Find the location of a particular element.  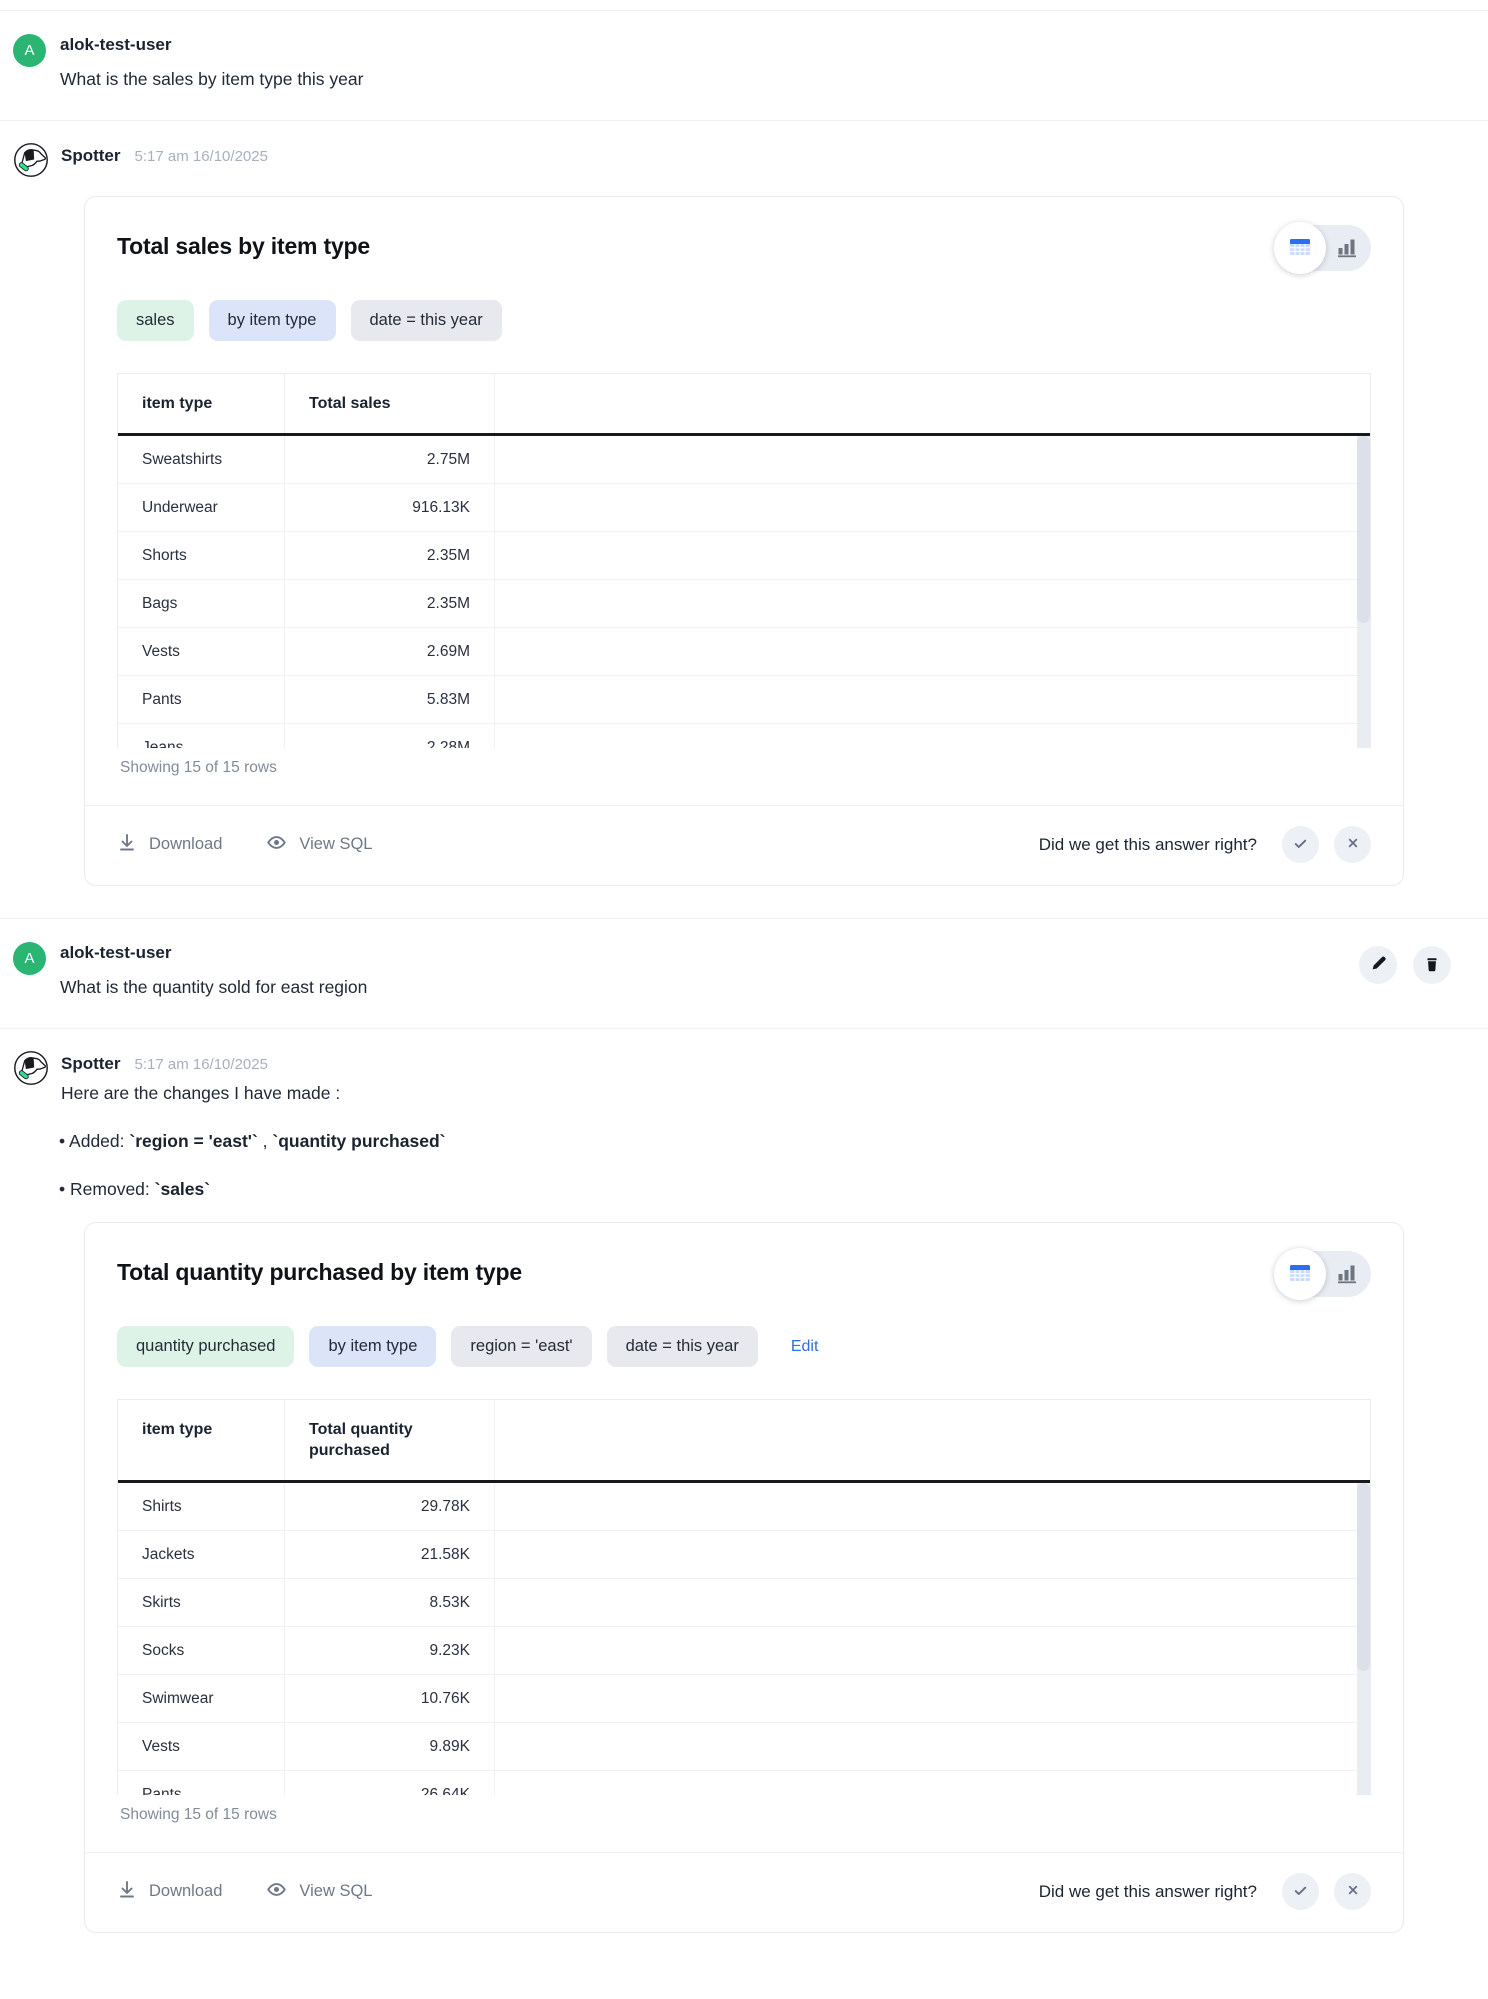

user-question: What is the sales by item type this year is located at coordinates (212, 79).